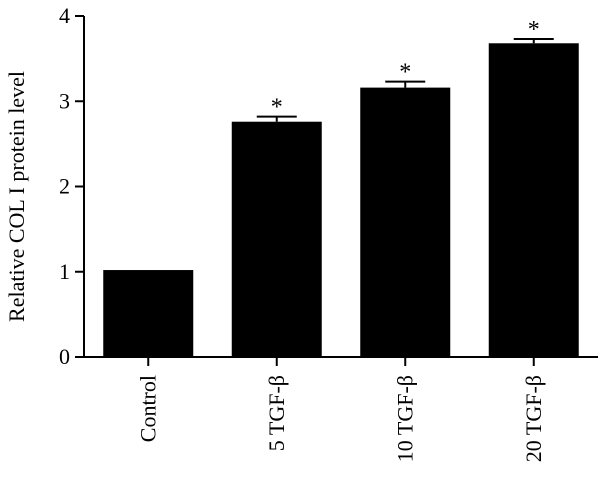 The image size is (600, 491). Describe the element at coordinates (64, 186) in the screenshot. I see `y-tick-label: 2` at that location.